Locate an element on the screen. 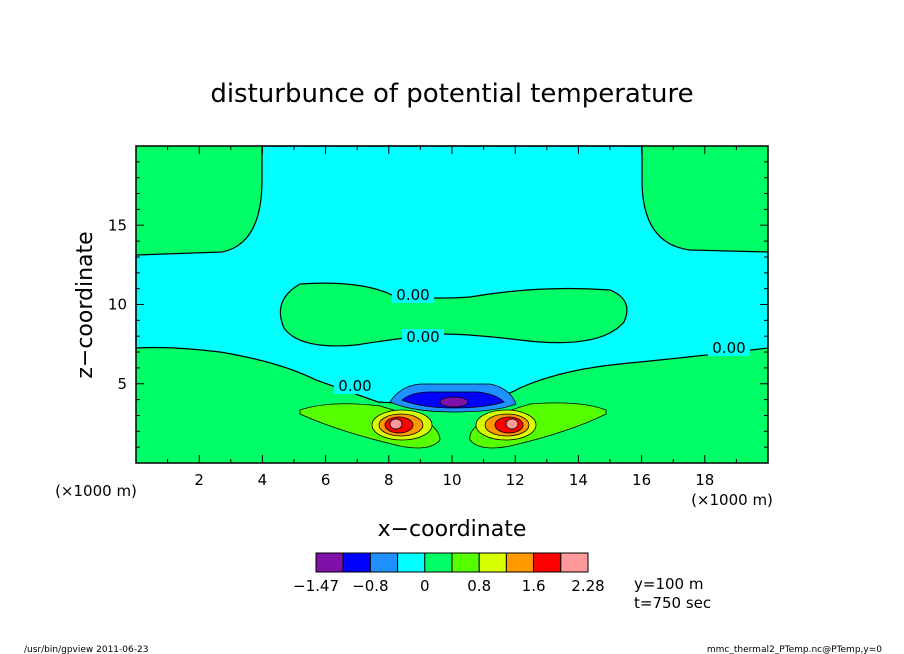  plume-left is located at coordinates (402, 425).